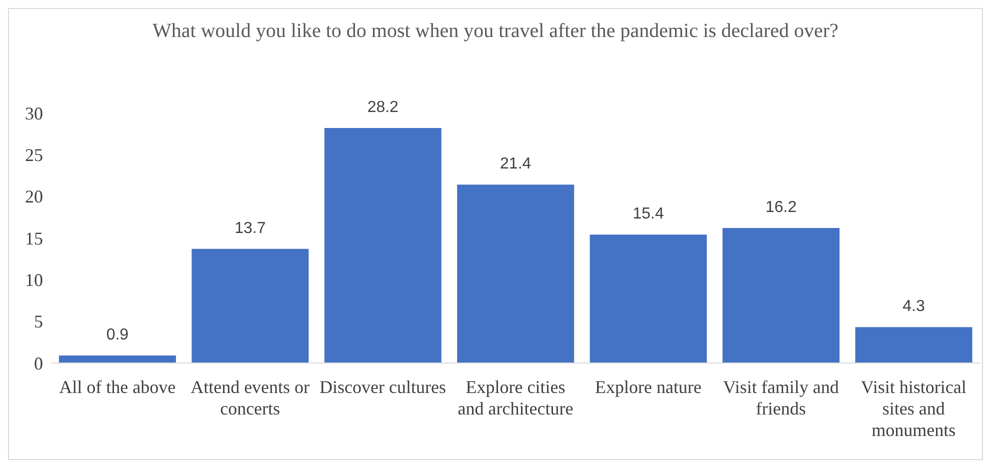  Describe the element at coordinates (648, 214) in the screenshot. I see `data-label: 15.4` at that location.